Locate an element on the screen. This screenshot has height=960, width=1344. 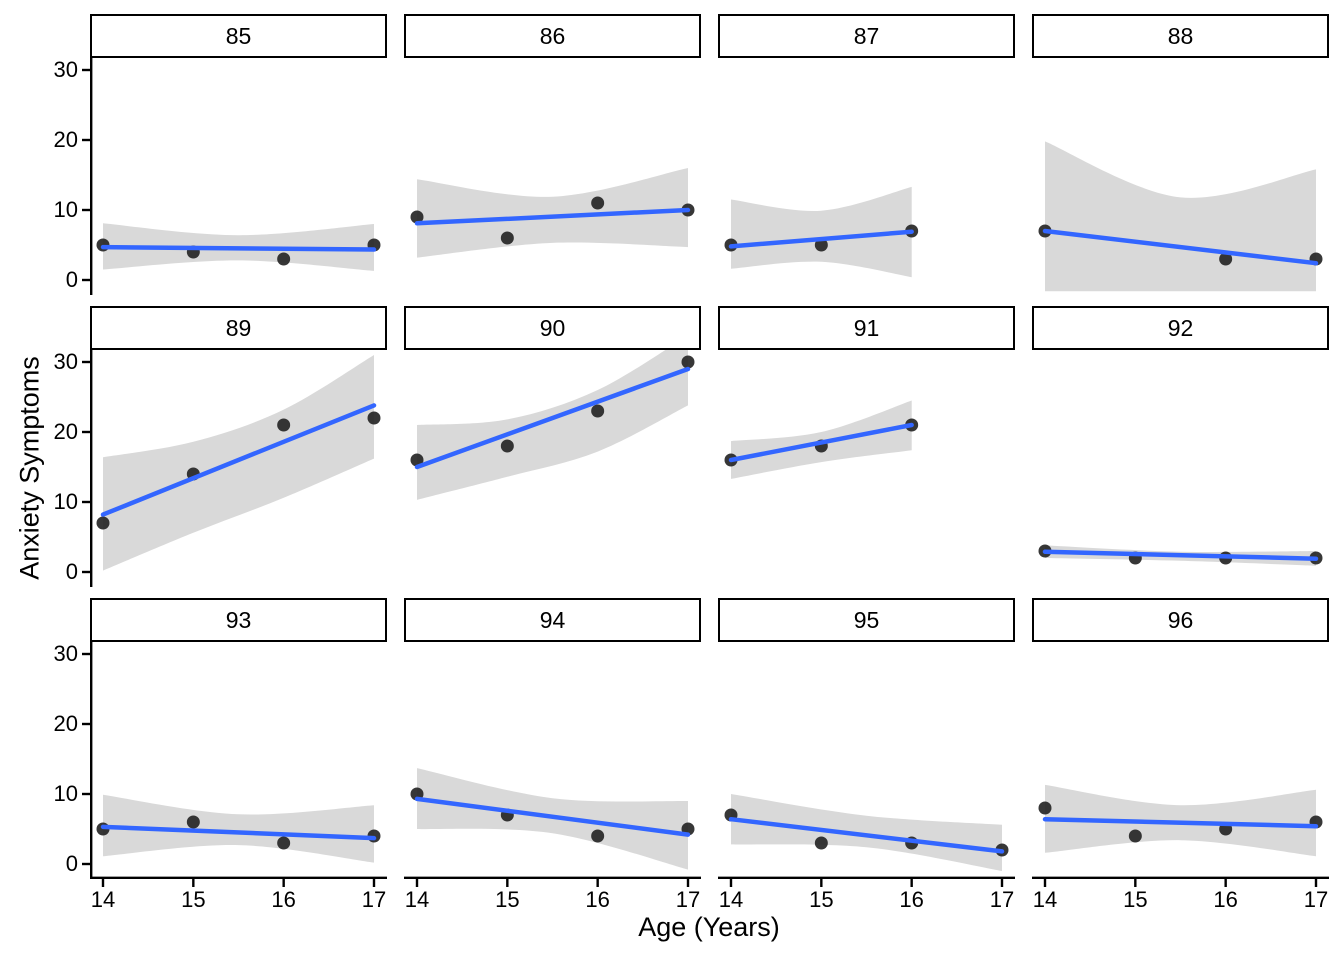
facet-panel-87: 87 is located at coordinates (866, 154).